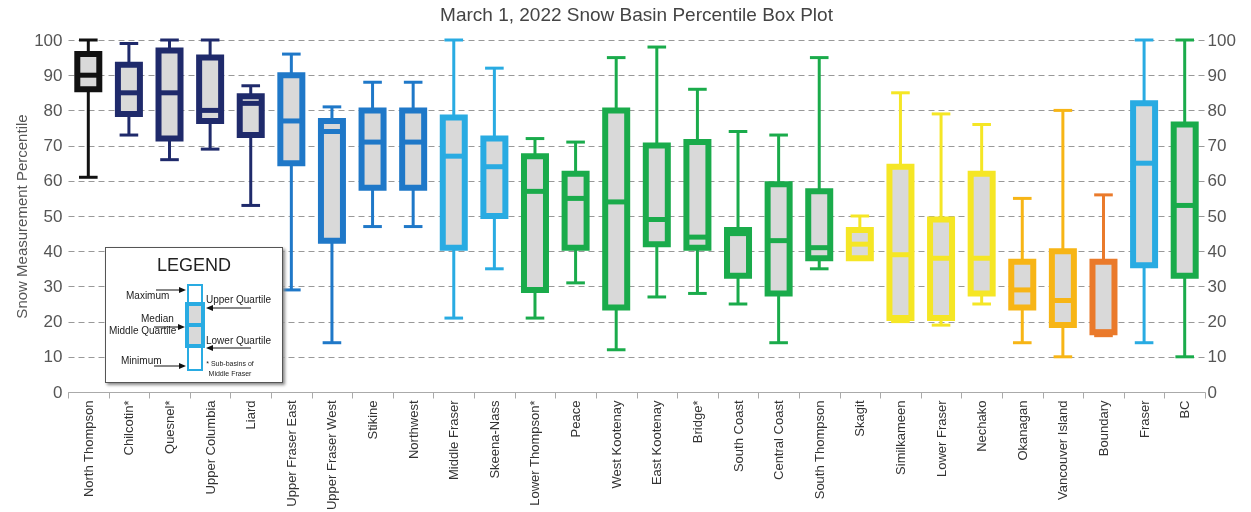 The width and height of the screenshot is (1251, 512). What do you see at coordinates (454, 439) in the screenshot?
I see `x-tick-label: Middle Fraser` at bounding box center [454, 439].